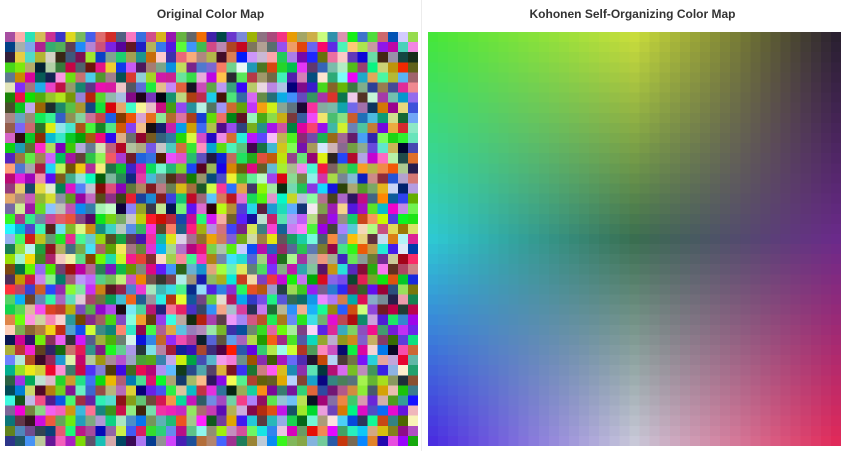 The height and width of the screenshot is (451, 843). What do you see at coordinates (632, 14) in the screenshot?
I see `kohonen-map-title: Kohonen Self-Organizing Color Map` at bounding box center [632, 14].